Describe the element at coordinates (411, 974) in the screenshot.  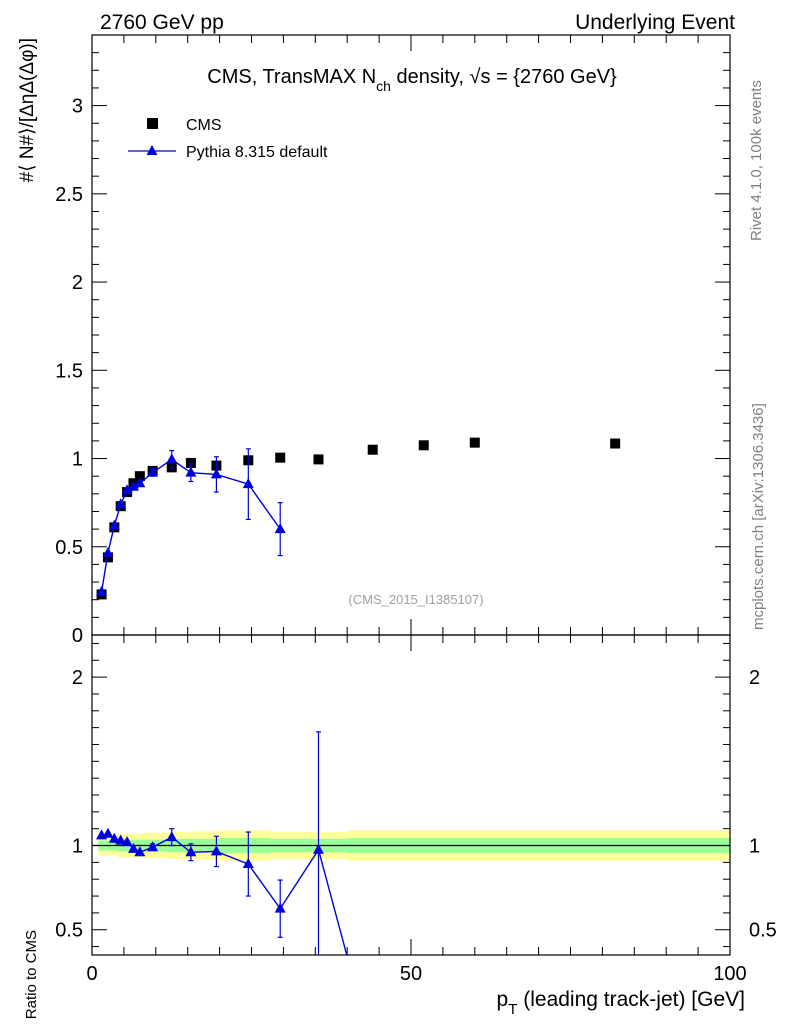
I see `x-tick-label: 50` at that location.